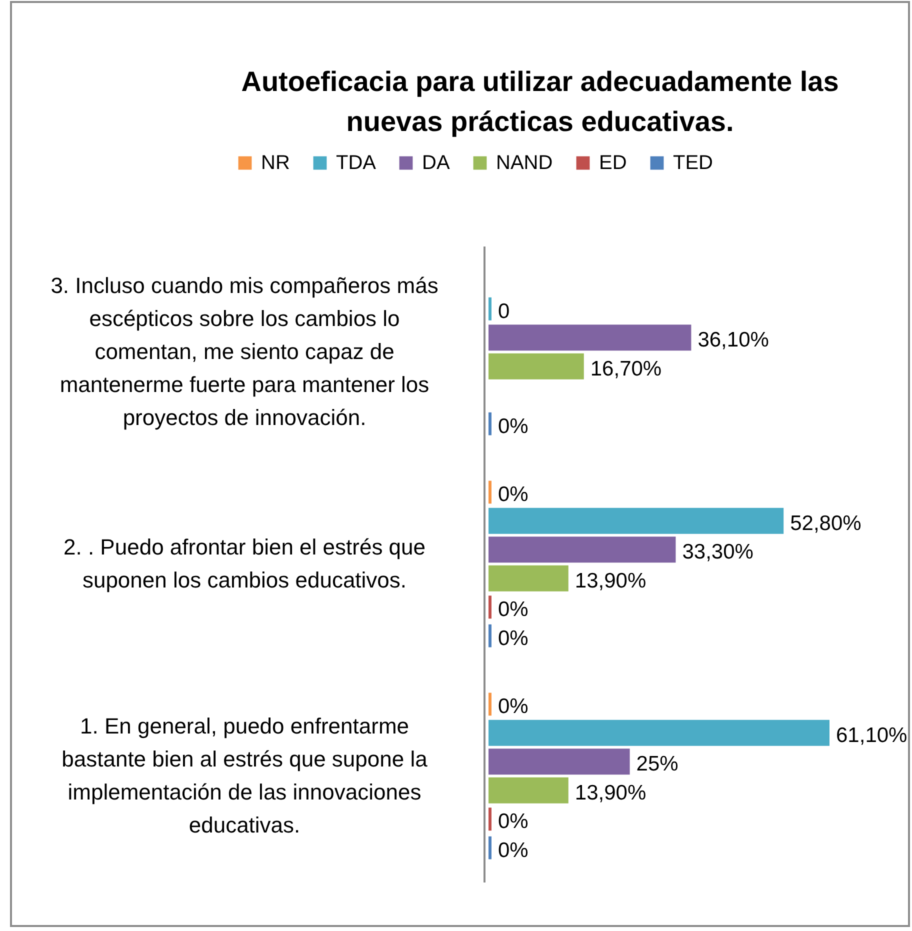 This screenshot has width=912, height=931. What do you see at coordinates (626, 368) in the screenshot?
I see `data-label: 16,70%` at bounding box center [626, 368].